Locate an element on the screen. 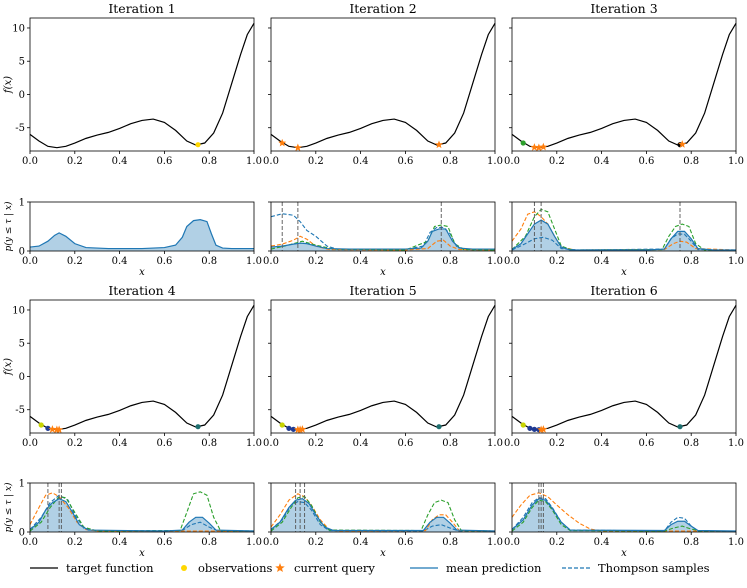  panel-title: Iteration 1 is located at coordinates (141, 8).